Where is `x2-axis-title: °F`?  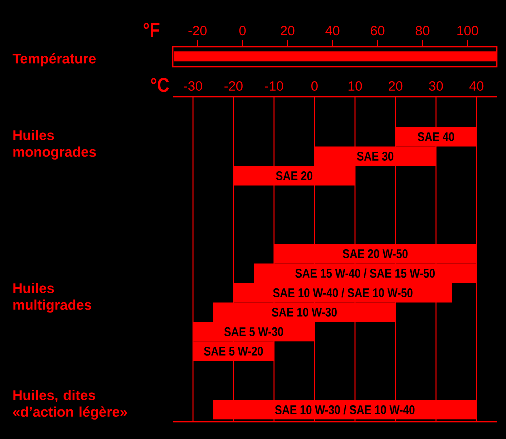
x2-axis-title: °F is located at coordinates (152, 30).